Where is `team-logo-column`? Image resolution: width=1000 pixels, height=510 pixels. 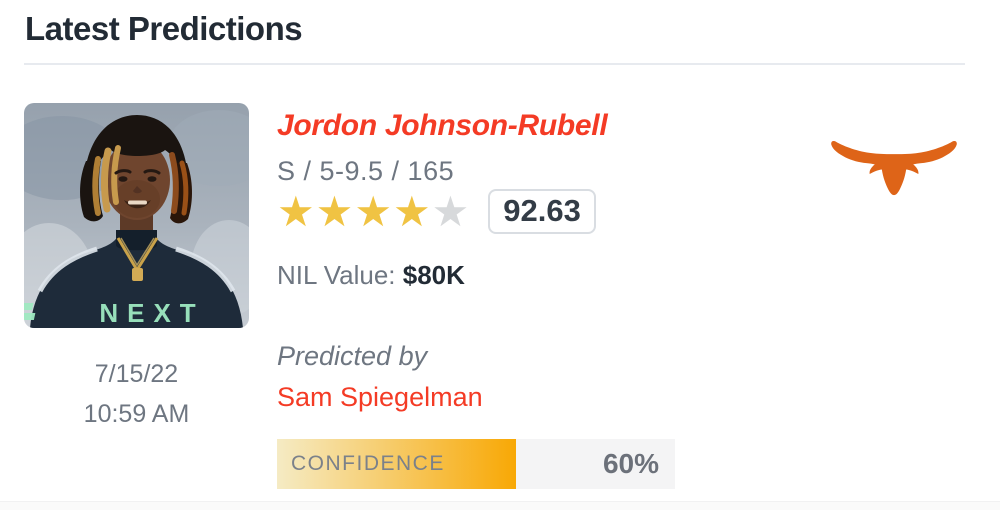
team-logo-column is located at coordinates (902, 152).